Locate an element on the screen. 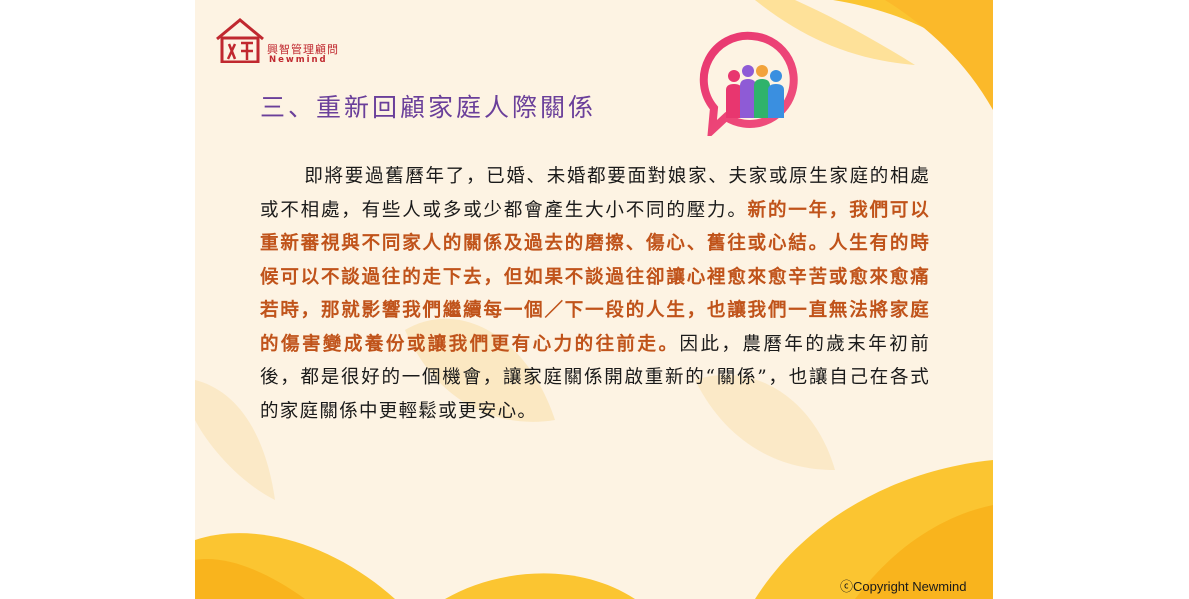  logo-english-name: Newmind is located at coordinates (298, 60).